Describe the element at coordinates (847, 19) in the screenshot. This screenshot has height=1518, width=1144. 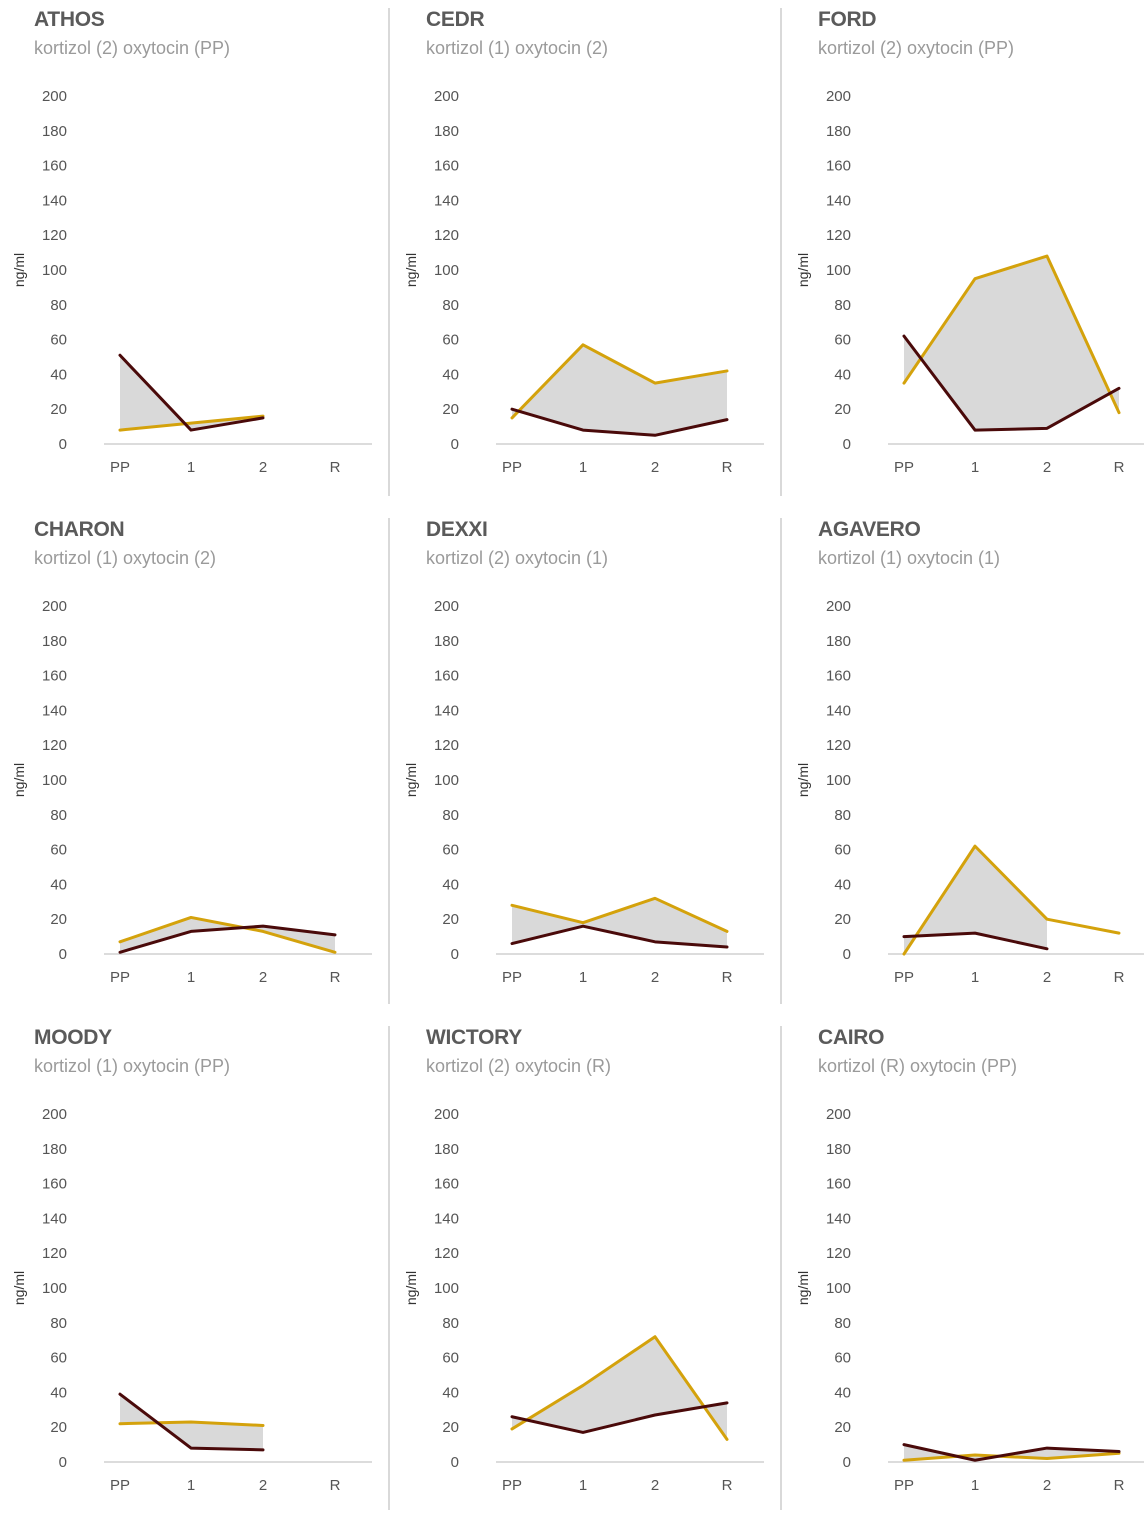
I see `chart-title: FORD` at that location.